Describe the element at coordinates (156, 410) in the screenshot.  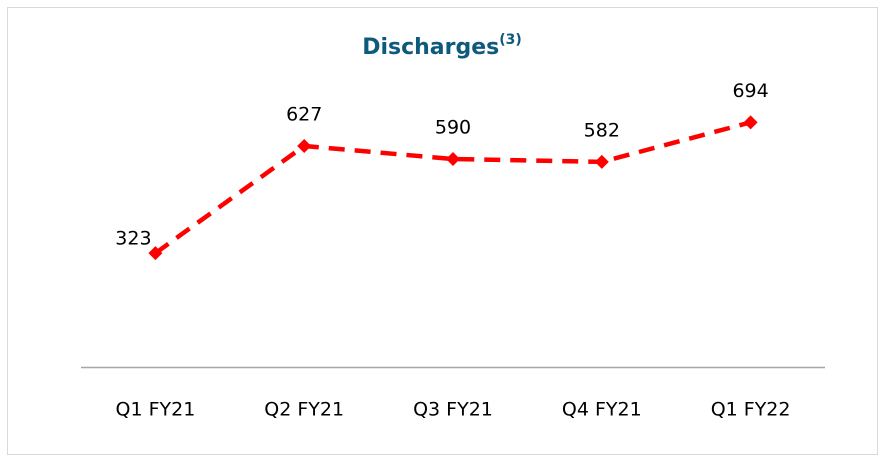
I see `x-tick-label: Q1 FY21` at that location.